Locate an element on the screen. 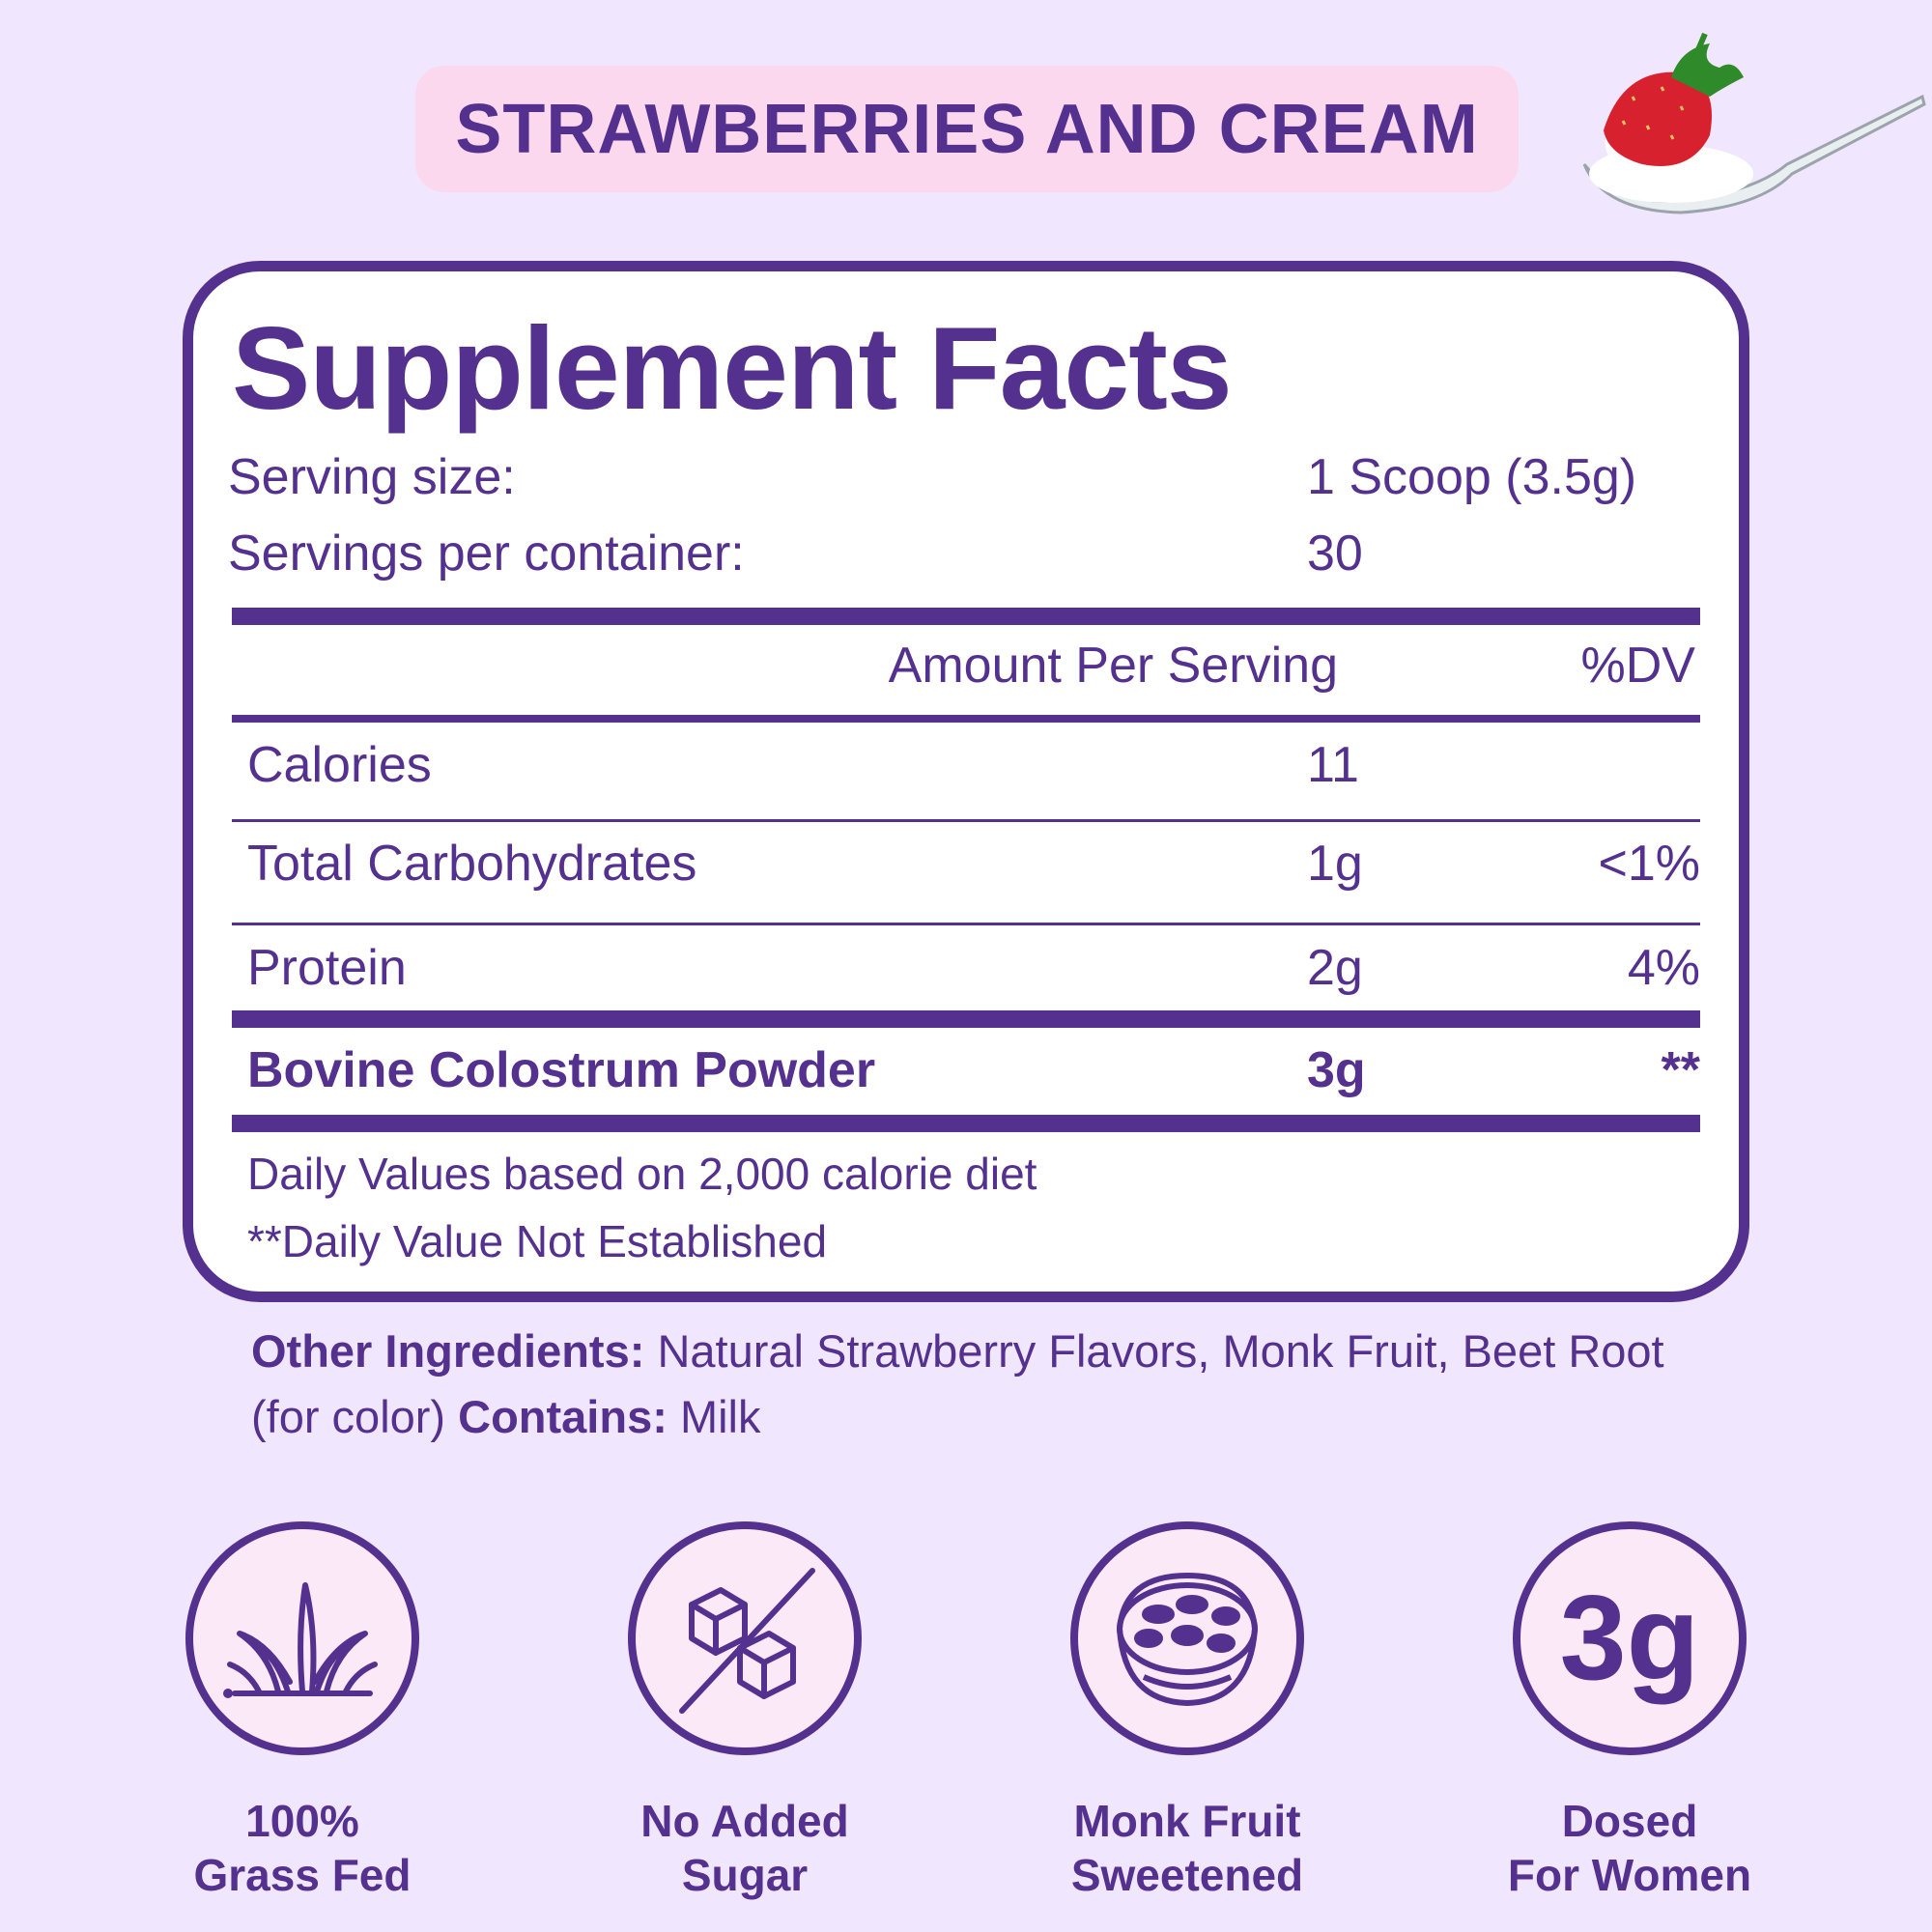 This screenshot has height=1932, width=1932. three-grams-icon: 3g is located at coordinates (1629, 1638).